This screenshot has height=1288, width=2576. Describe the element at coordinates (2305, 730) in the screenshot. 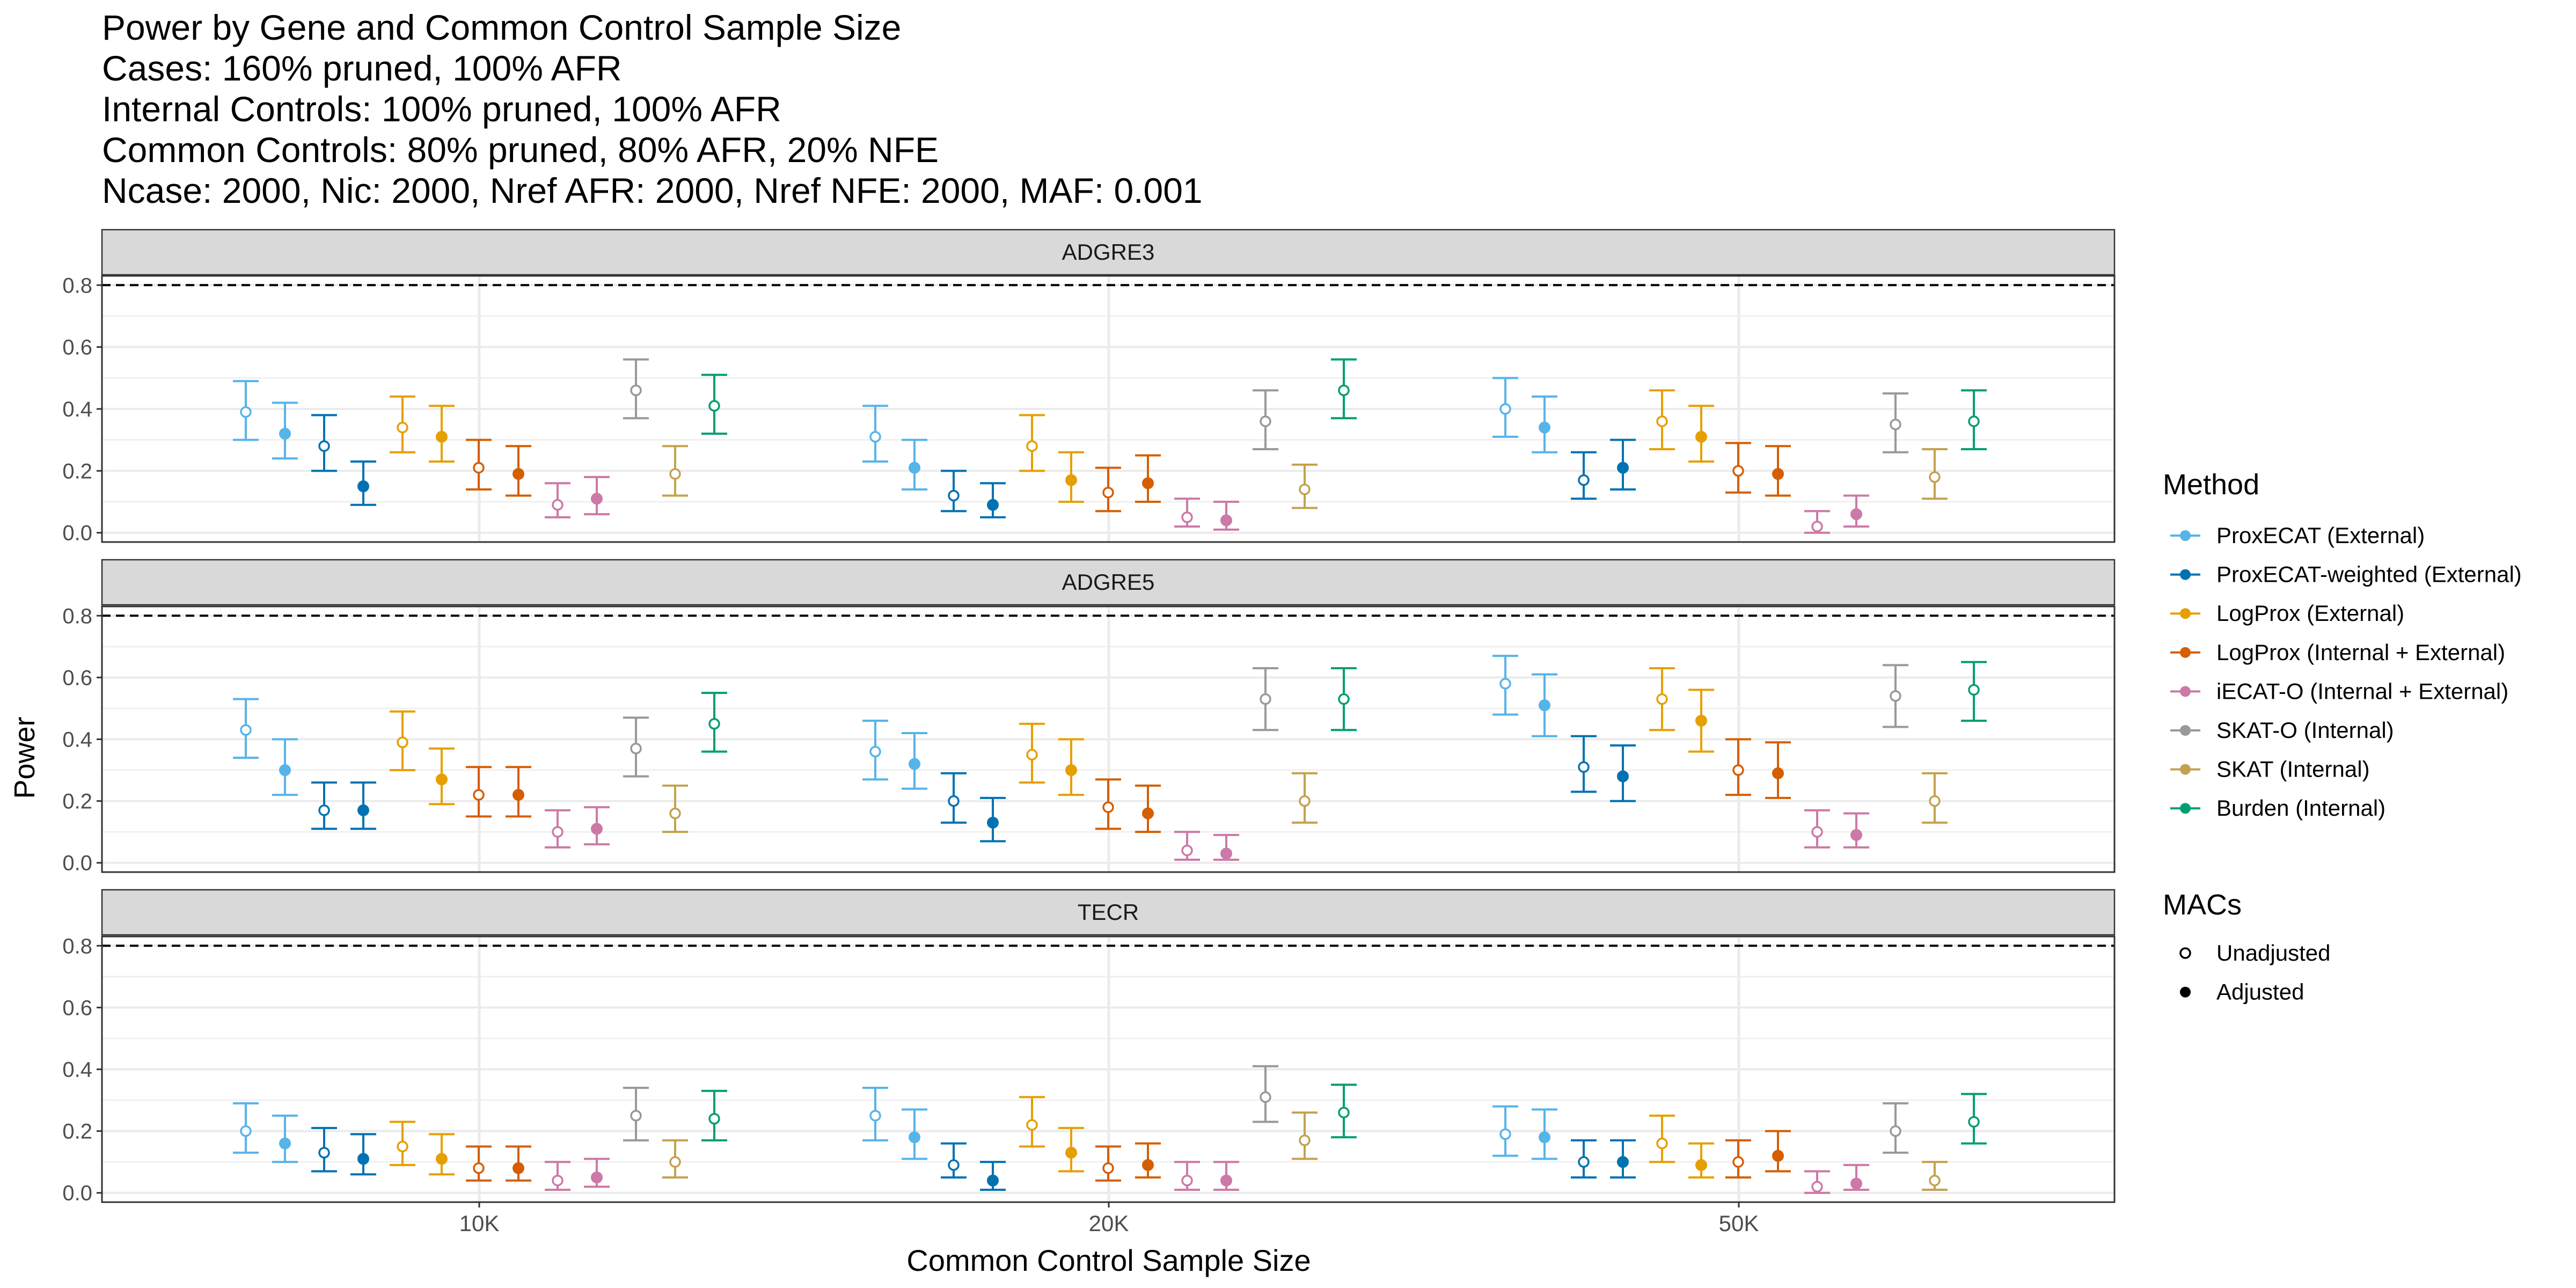

I see `legend-label: SKAT-O (Internal)` at that location.